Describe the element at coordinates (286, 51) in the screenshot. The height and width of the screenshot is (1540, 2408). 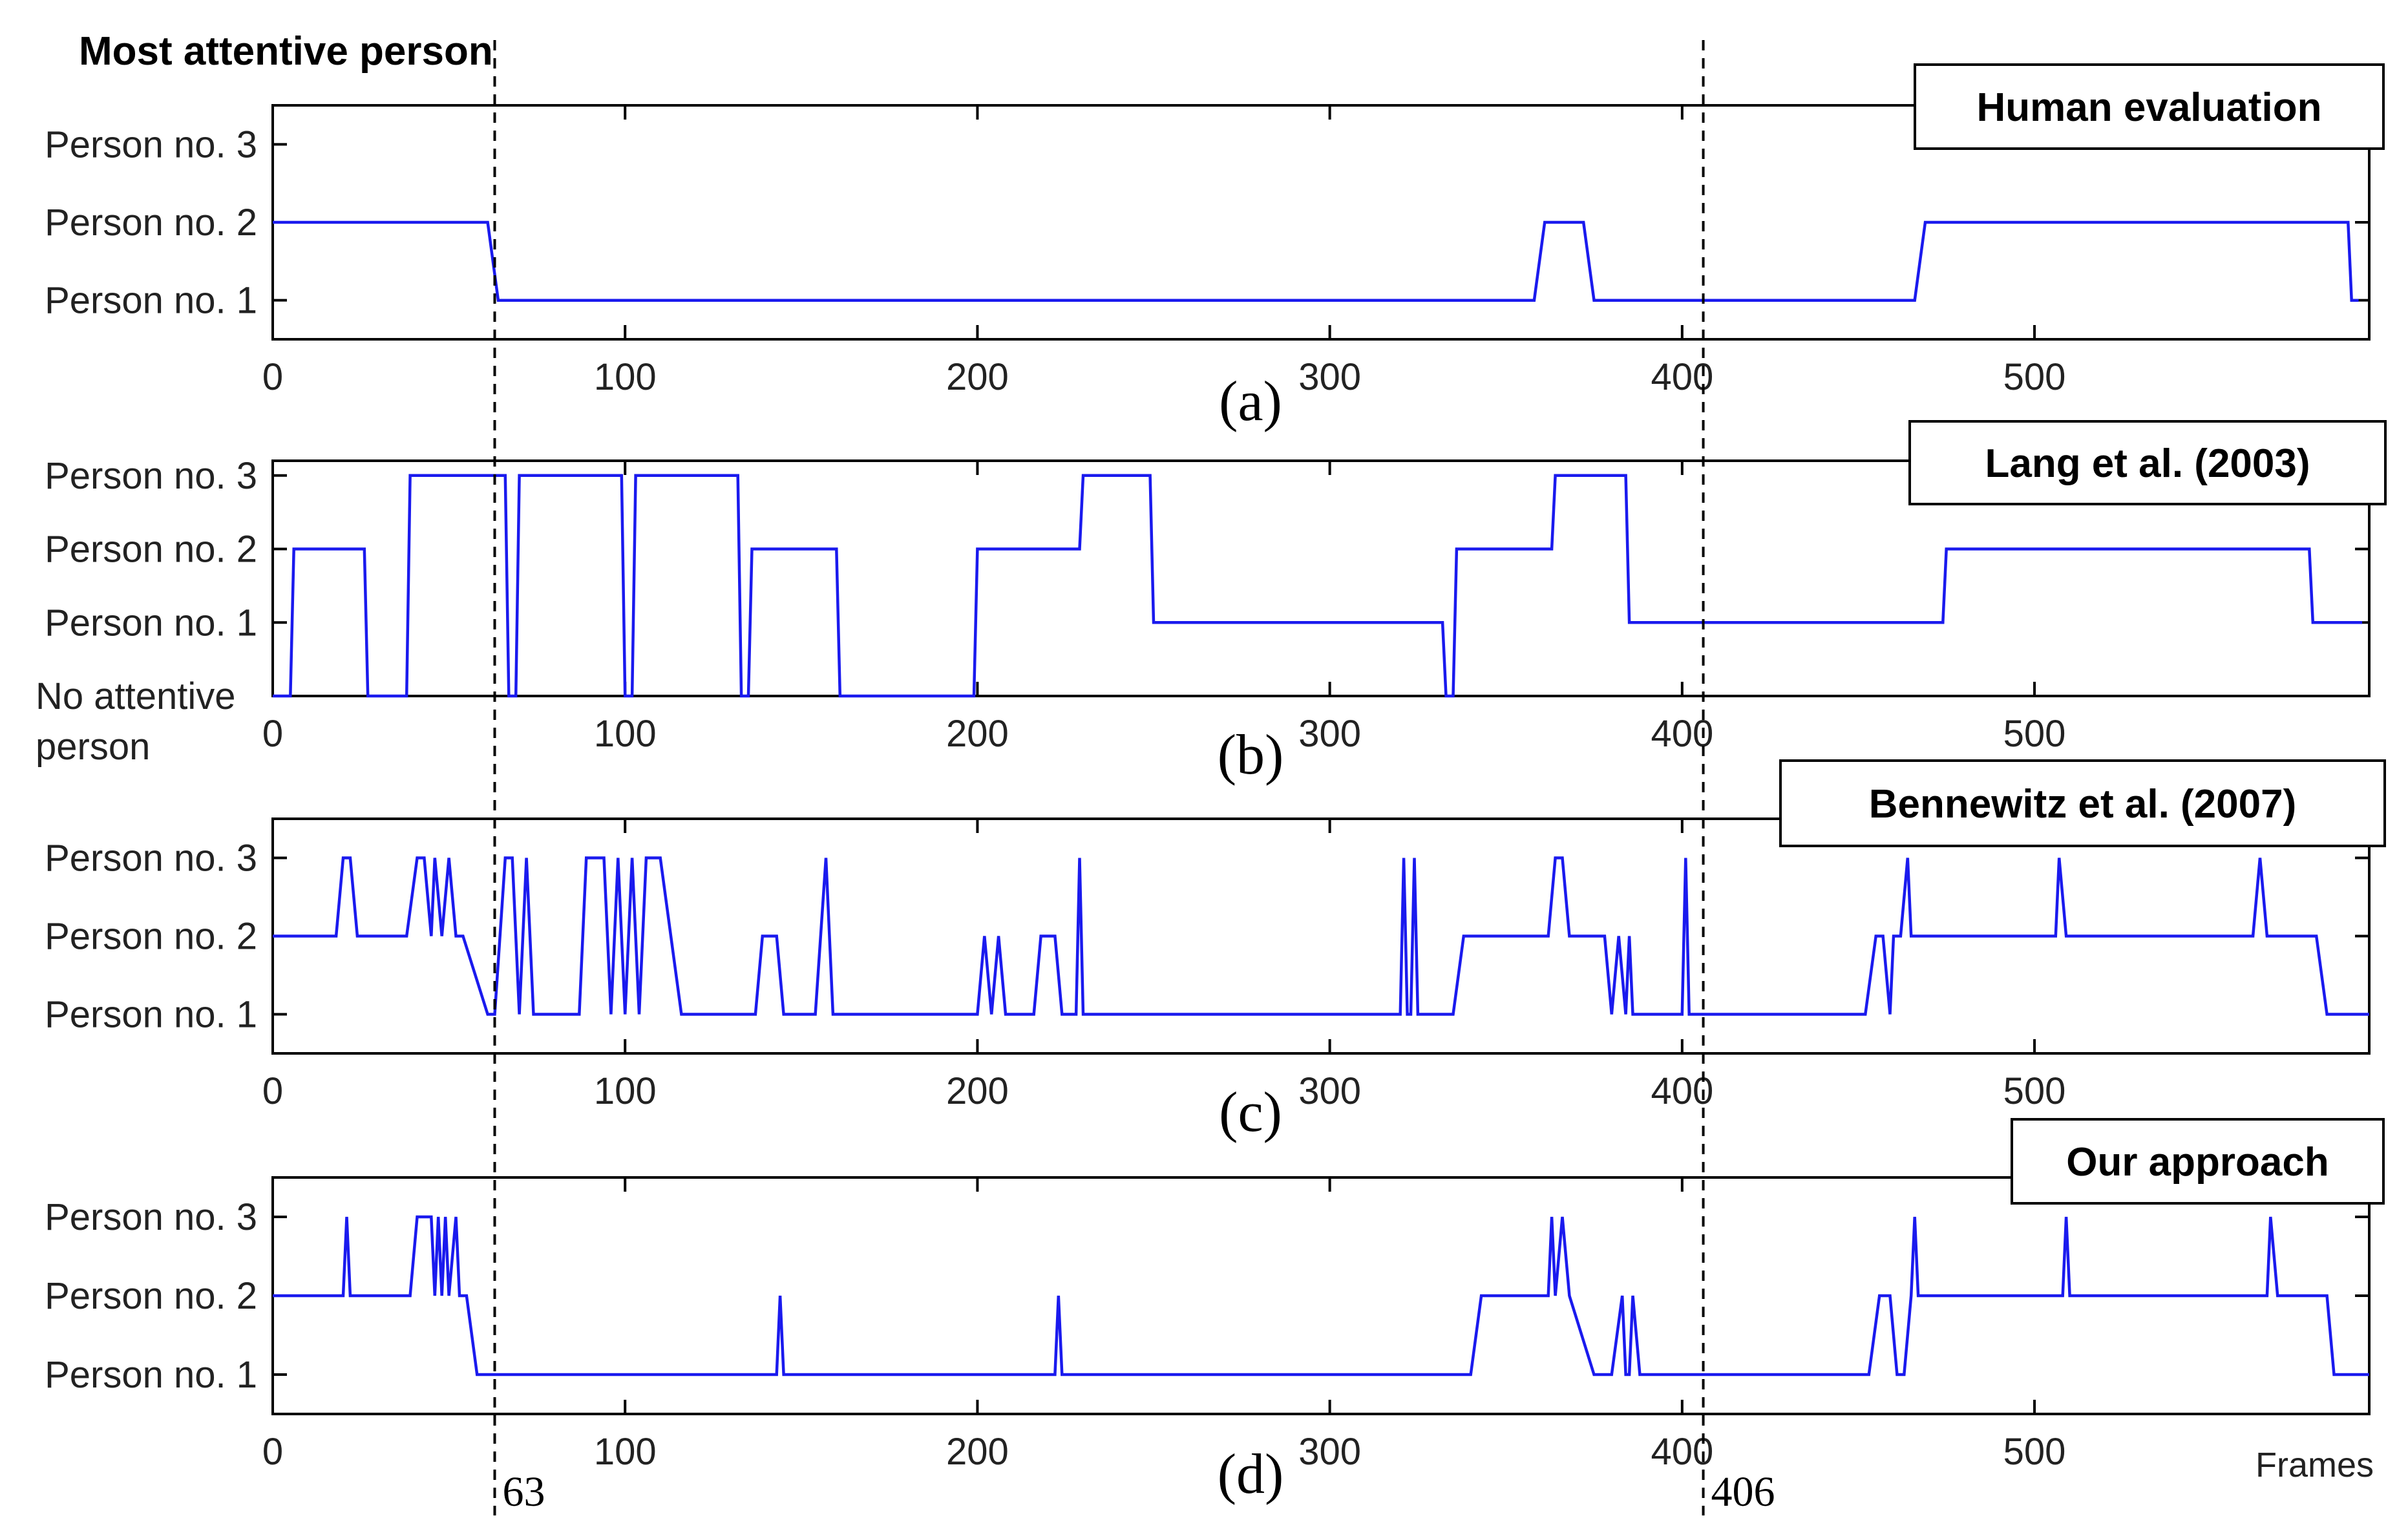
I see `figure-title: Most attentive person` at that location.